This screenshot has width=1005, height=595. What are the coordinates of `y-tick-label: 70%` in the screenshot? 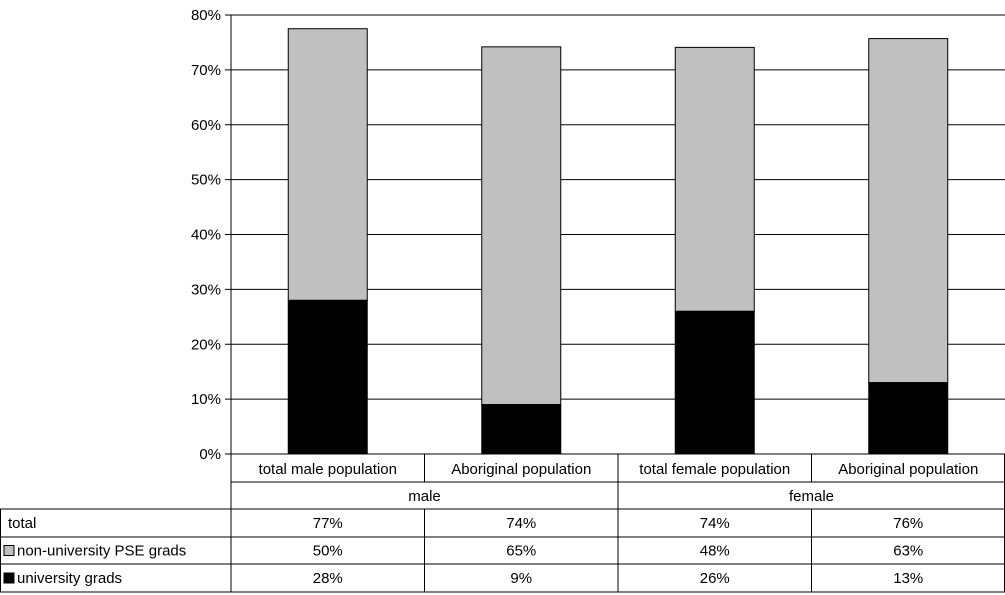 It's located at (206, 70).